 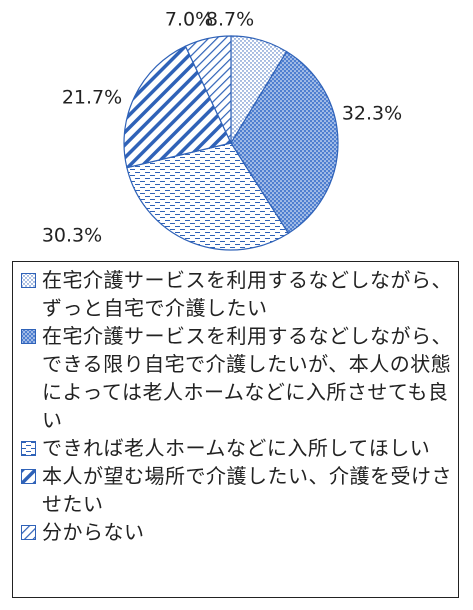 I want to click on slice-percent-label-2: 30.3%, so click(x=72, y=236).